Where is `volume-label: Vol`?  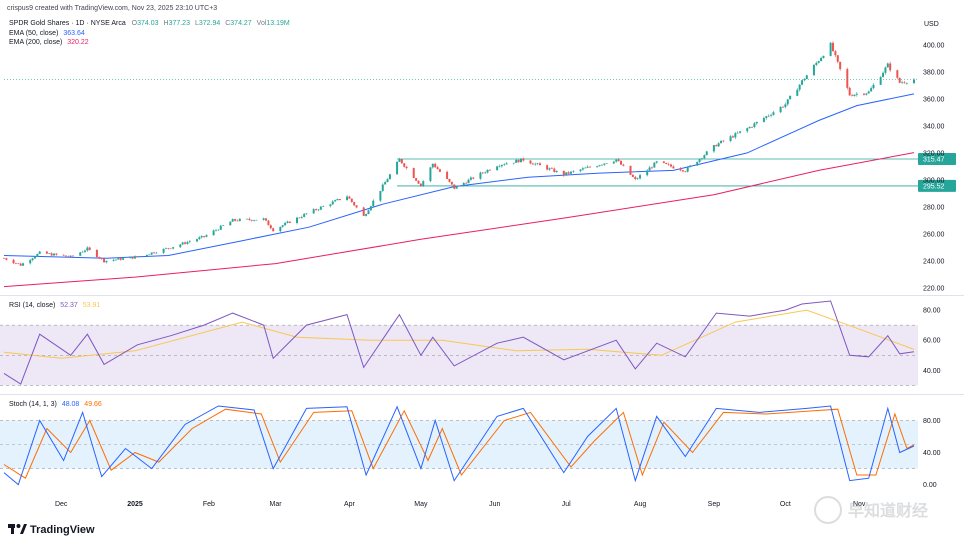 volume-label: Vol is located at coordinates (262, 23).